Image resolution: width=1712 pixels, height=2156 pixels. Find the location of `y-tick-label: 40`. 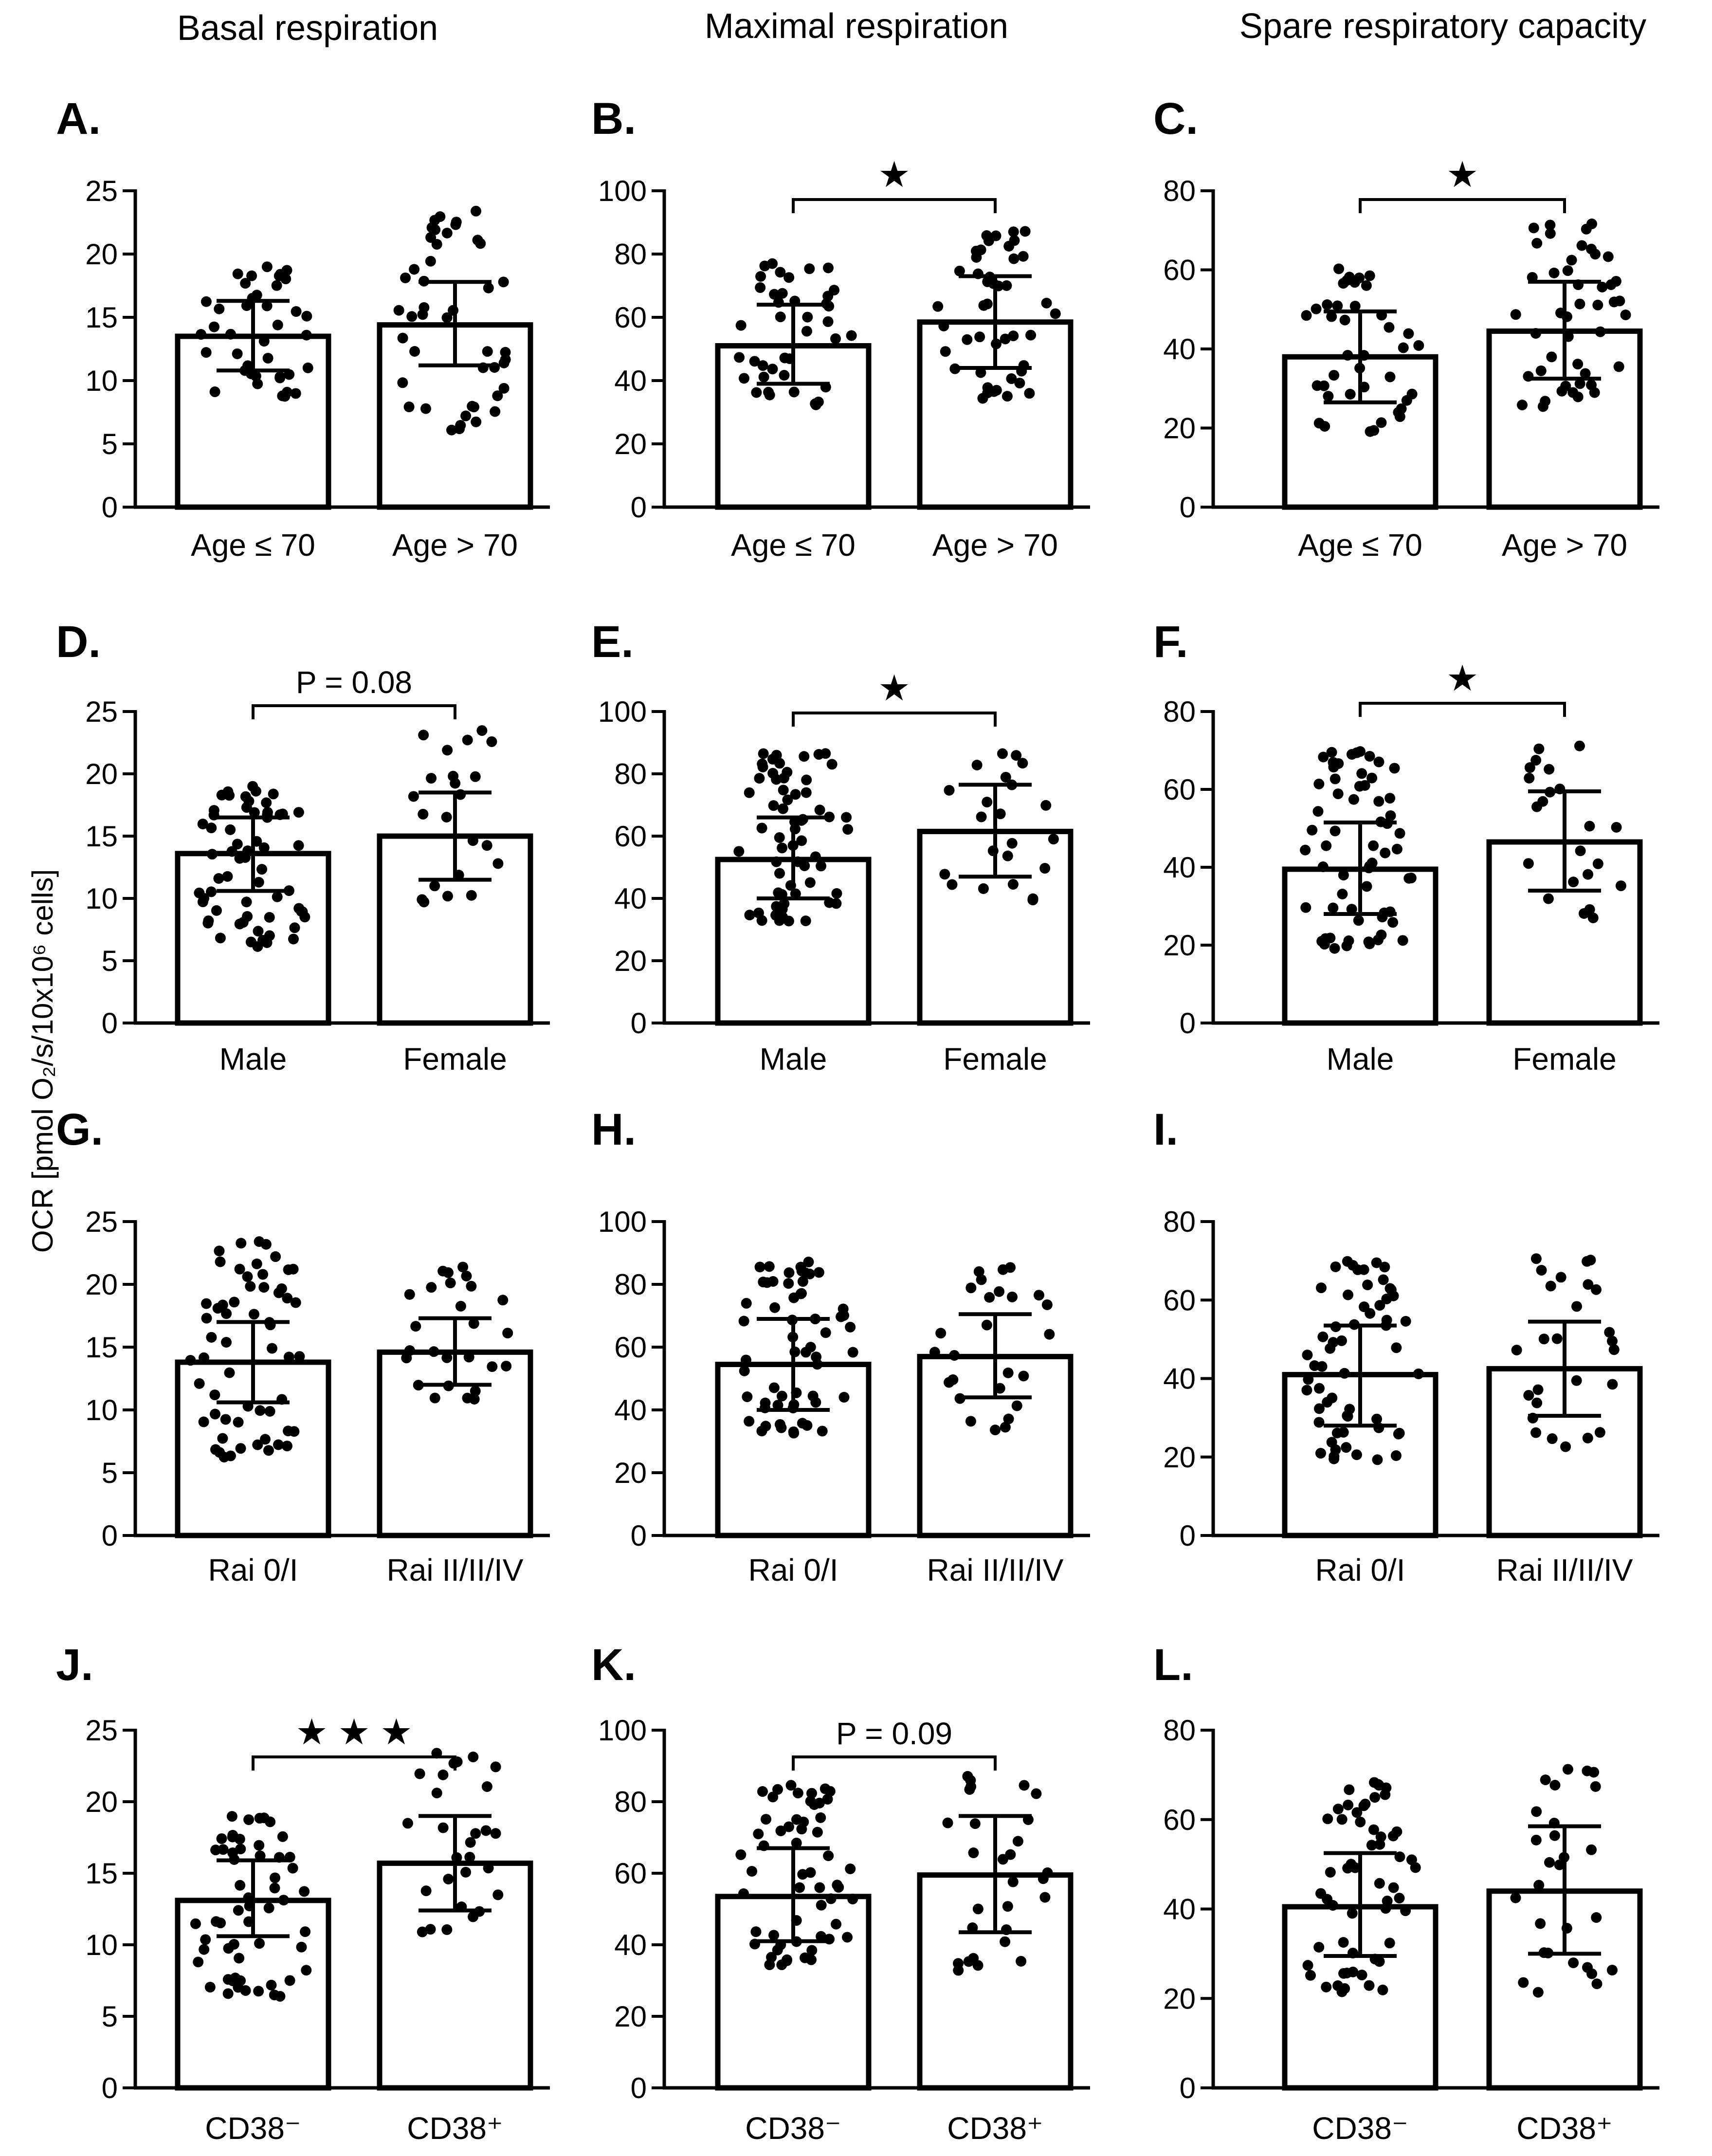

y-tick-label: 40 is located at coordinates (630, 1410).